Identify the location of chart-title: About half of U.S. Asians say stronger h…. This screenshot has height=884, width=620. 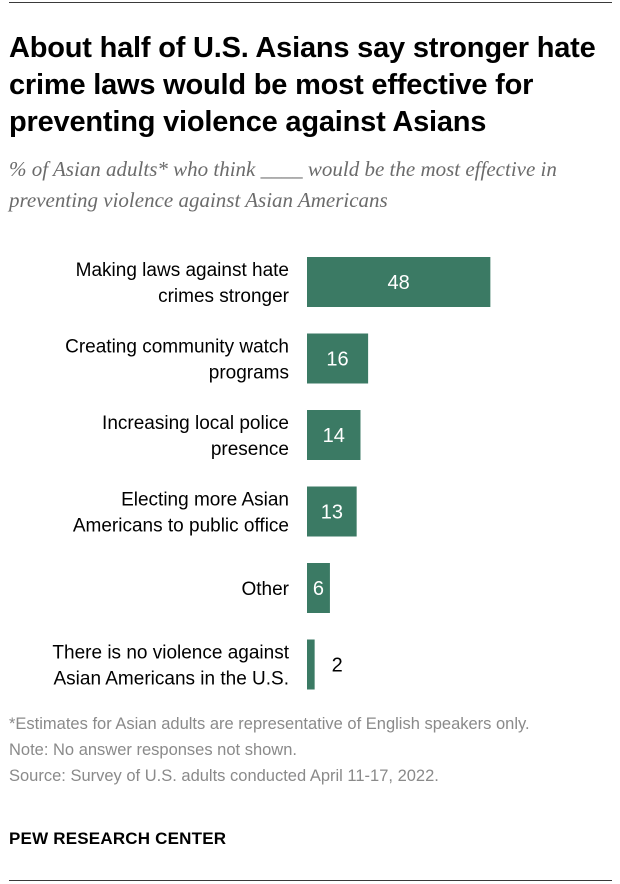
(302, 85).